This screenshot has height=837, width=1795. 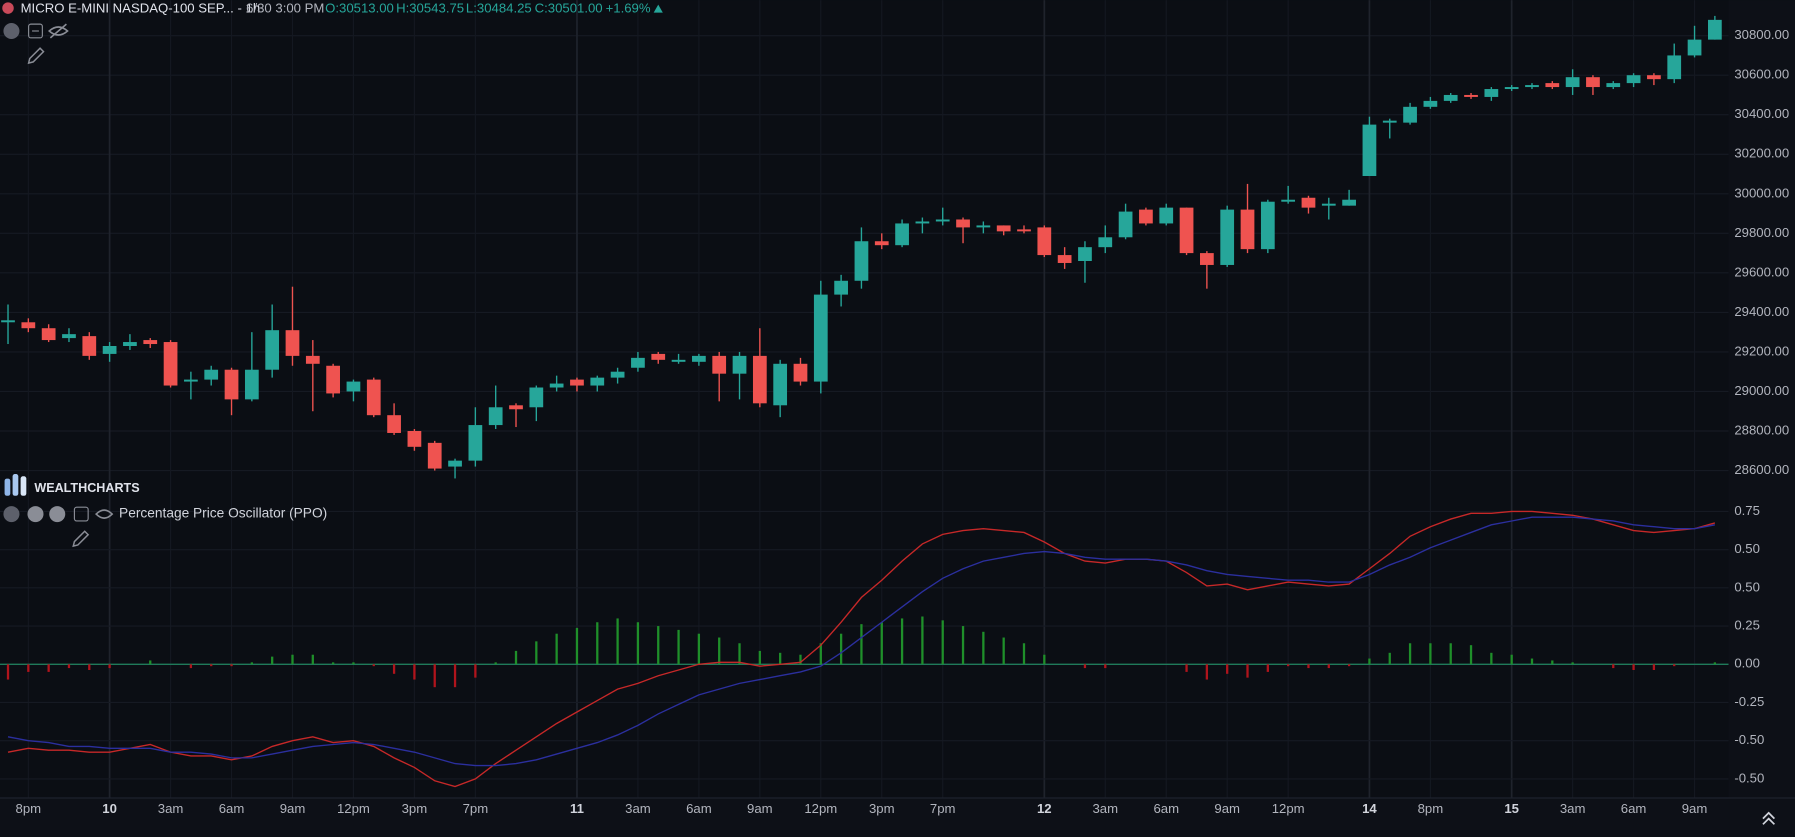 I want to click on move-down-button, so click(x=35, y=514).